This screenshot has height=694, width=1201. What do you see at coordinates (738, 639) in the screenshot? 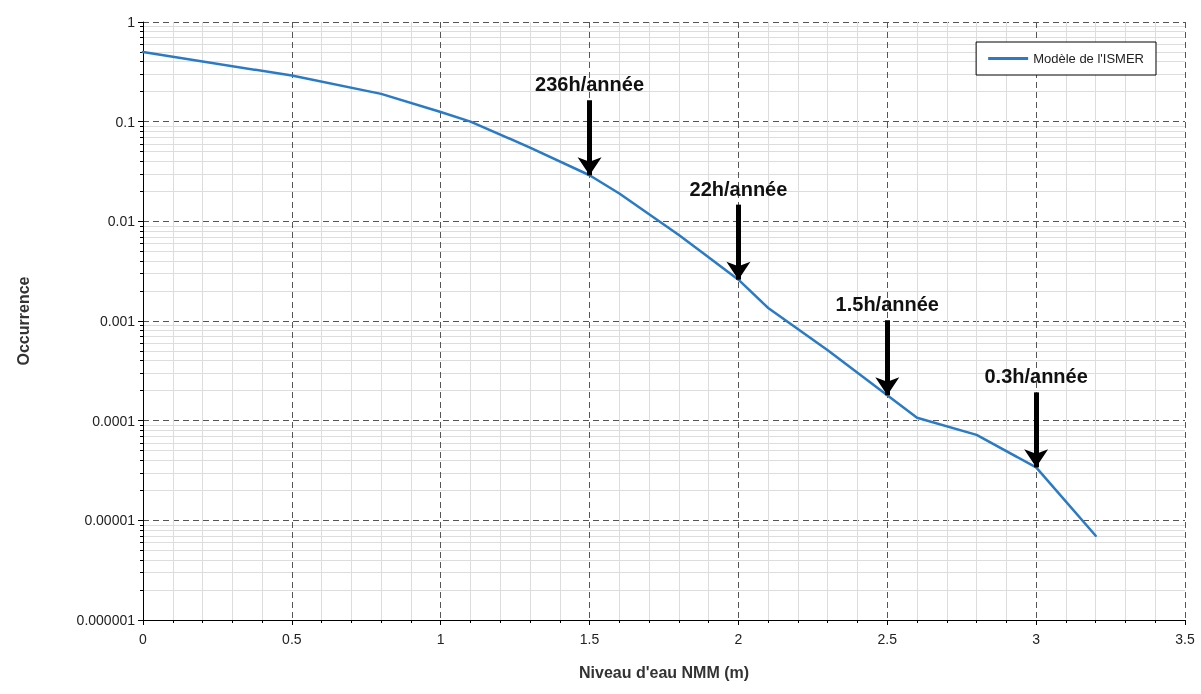
I see `x-tick-label: 2` at bounding box center [738, 639].